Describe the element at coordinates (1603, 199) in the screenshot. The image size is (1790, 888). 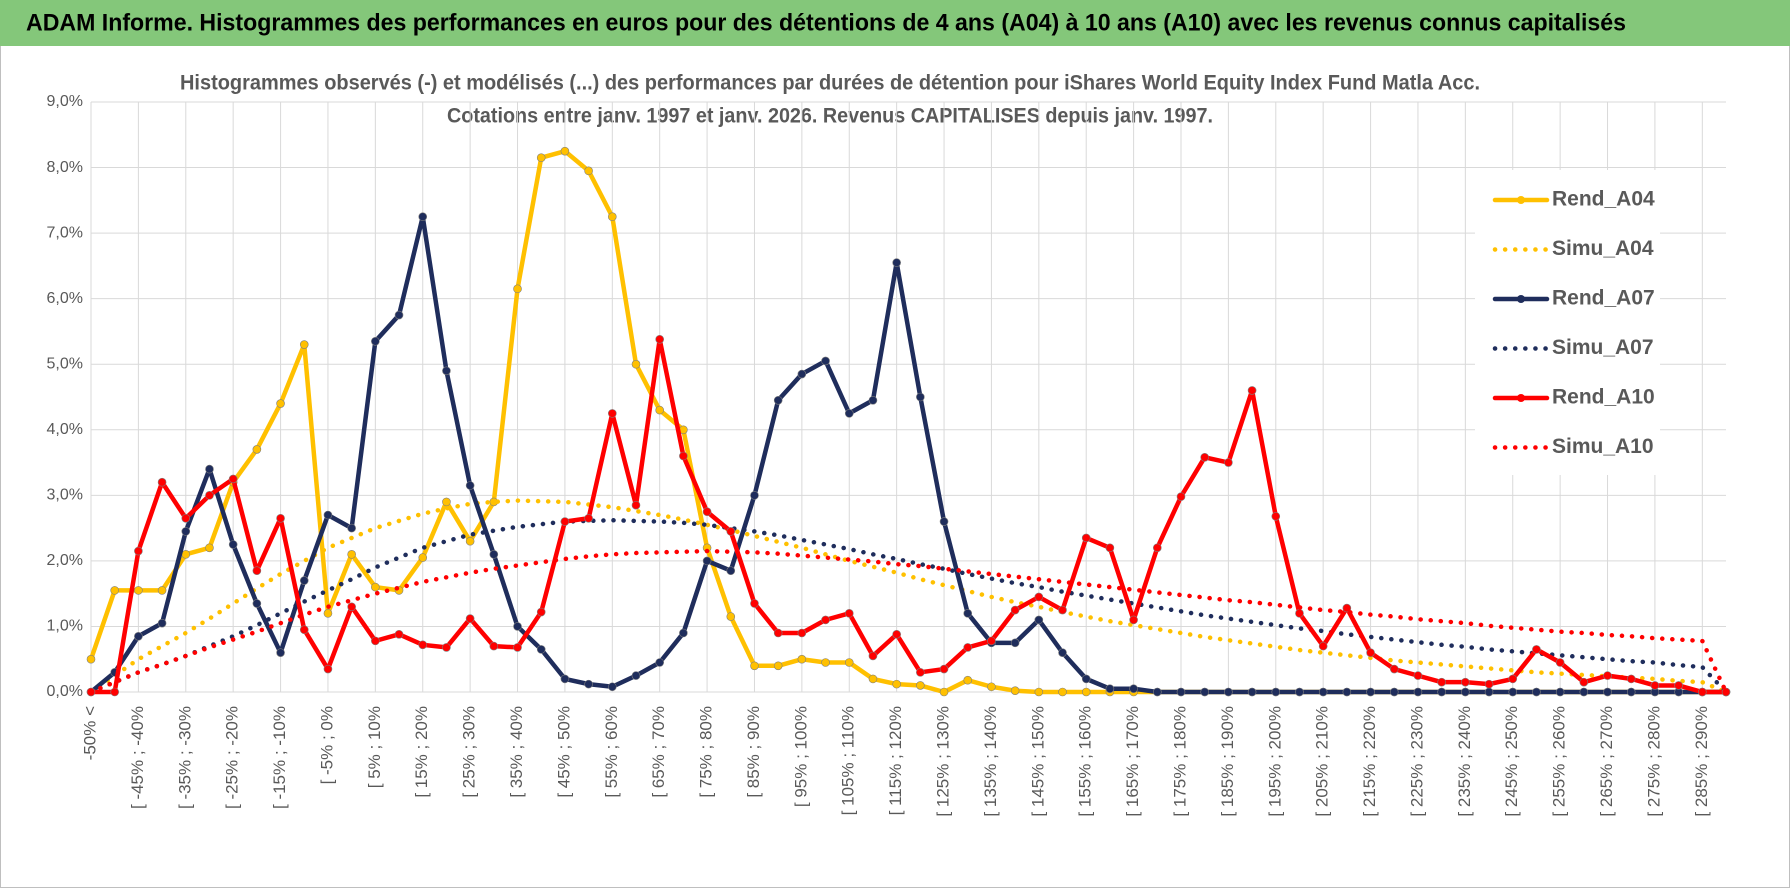
I see `legend-label: Rend_A04` at that location.